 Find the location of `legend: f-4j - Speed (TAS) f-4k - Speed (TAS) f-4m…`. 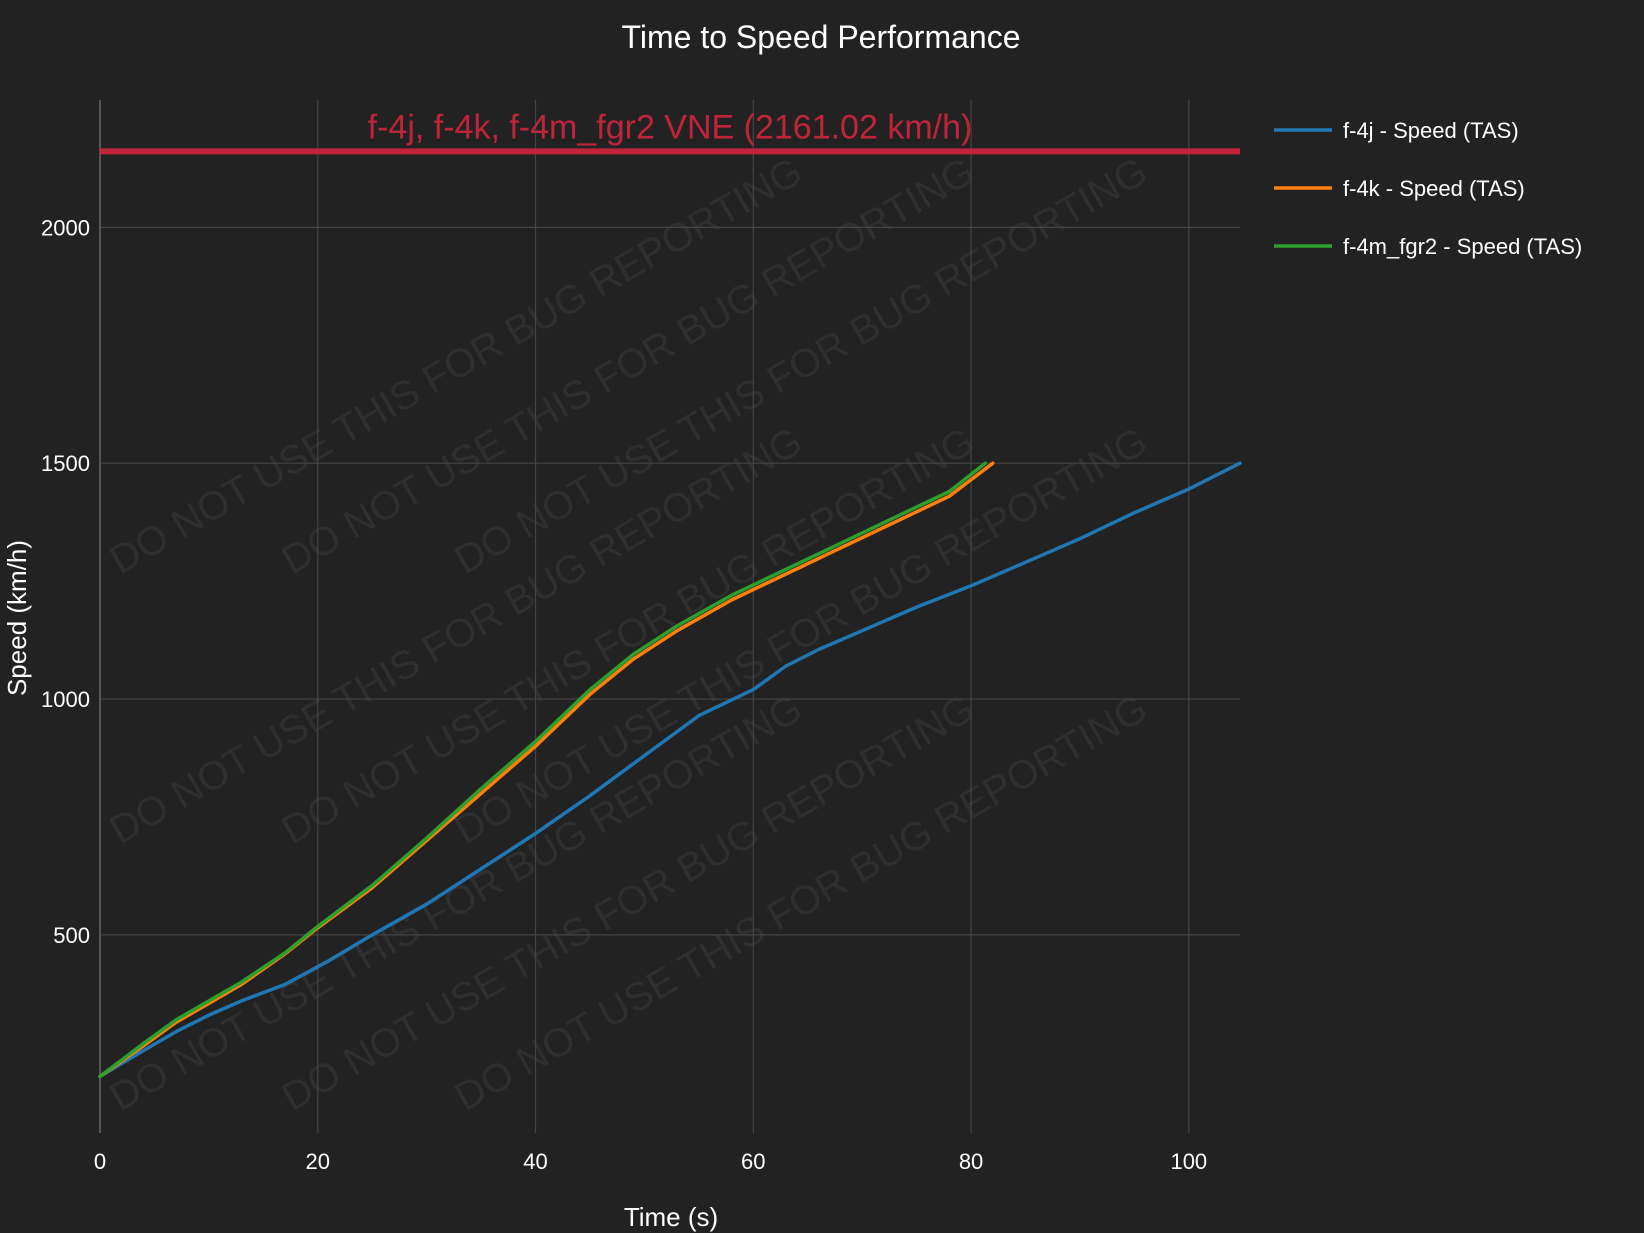

legend: f-4j - Speed (TAS) f-4k - Speed (TAS) f-4m… is located at coordinates (1428, 188).